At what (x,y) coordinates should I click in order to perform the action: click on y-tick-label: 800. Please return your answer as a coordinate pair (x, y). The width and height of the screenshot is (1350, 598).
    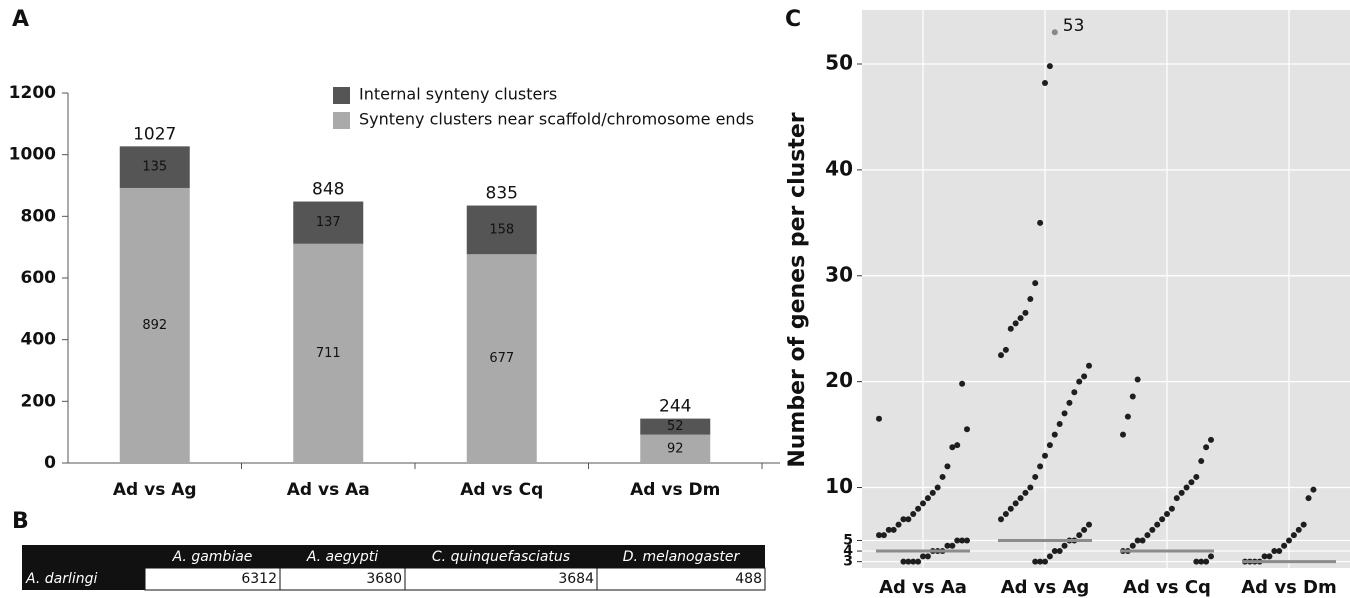
    Looking at the image, I should click on (39, 216).